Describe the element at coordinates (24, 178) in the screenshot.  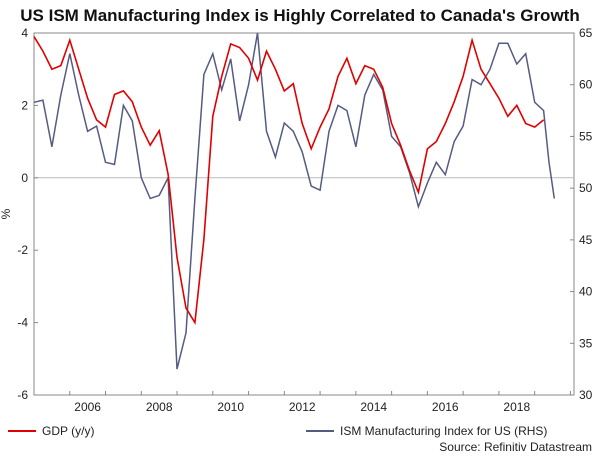
I see `left-tick-label: 0` at that location.